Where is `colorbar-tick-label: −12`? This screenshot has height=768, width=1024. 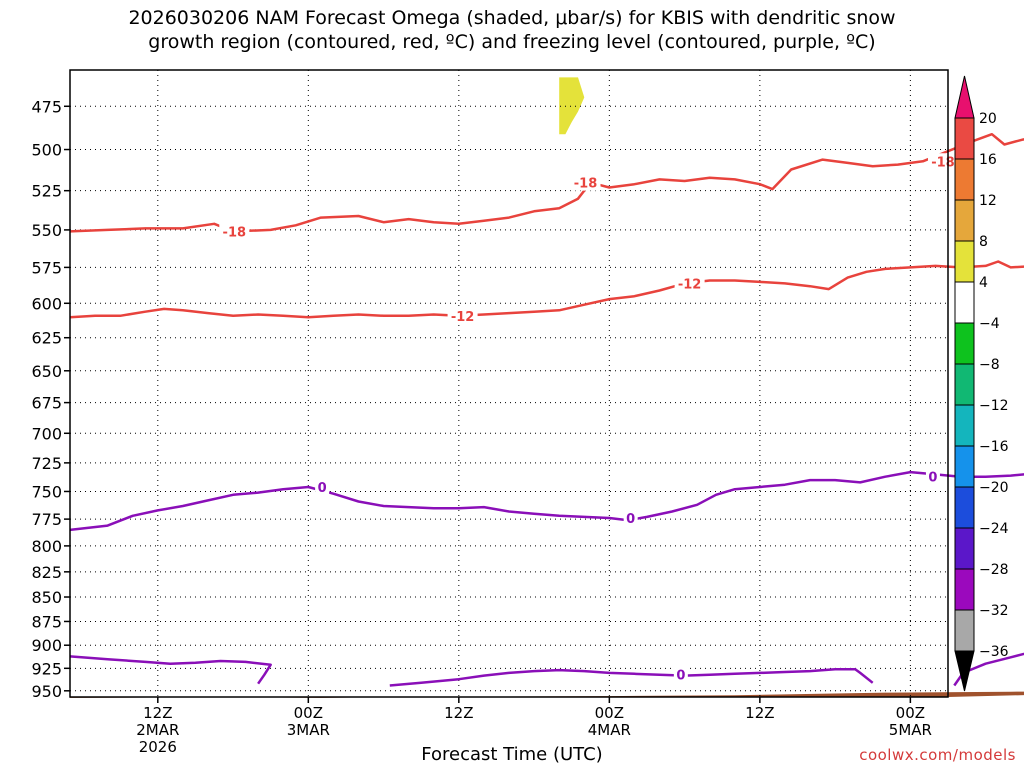 colorbar-tick-label: −12 is located at coordinates (994, 406).